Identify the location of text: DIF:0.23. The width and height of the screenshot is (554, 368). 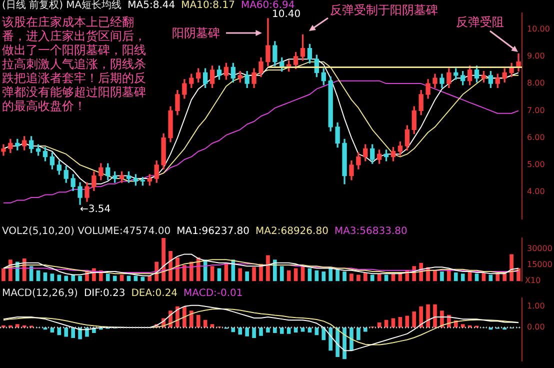
(105, 293).